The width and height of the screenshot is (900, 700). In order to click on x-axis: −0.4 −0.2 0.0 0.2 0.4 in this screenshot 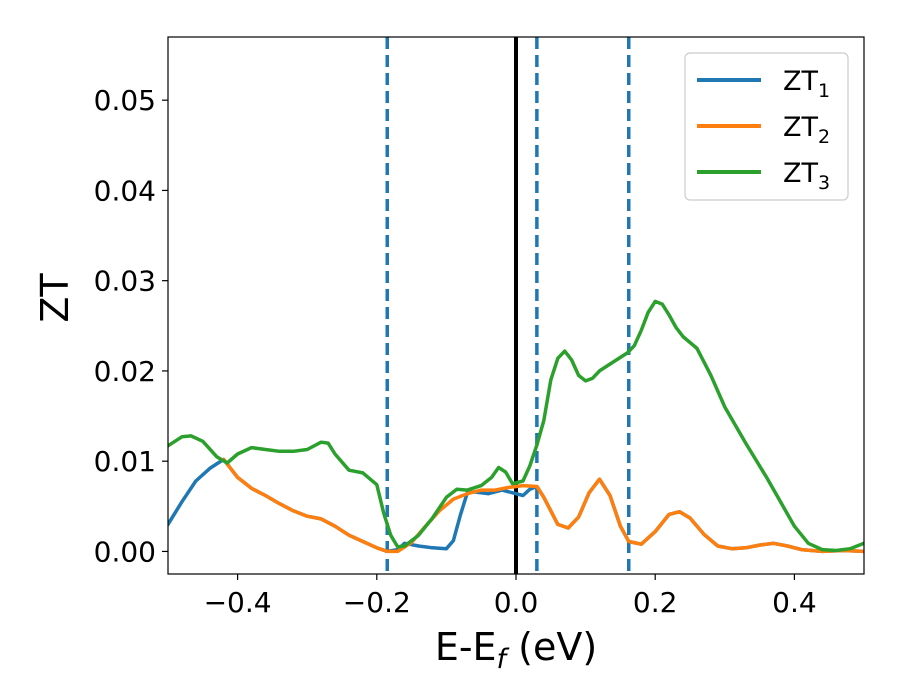, I will do `click(510, 596)`.